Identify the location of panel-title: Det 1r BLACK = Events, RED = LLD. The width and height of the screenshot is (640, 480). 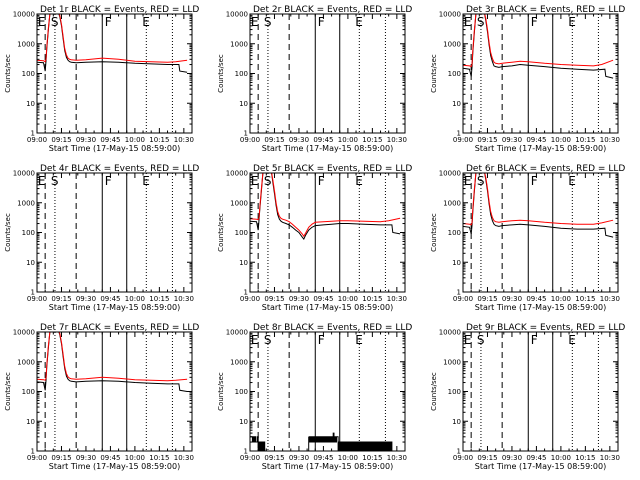
(119, 10).